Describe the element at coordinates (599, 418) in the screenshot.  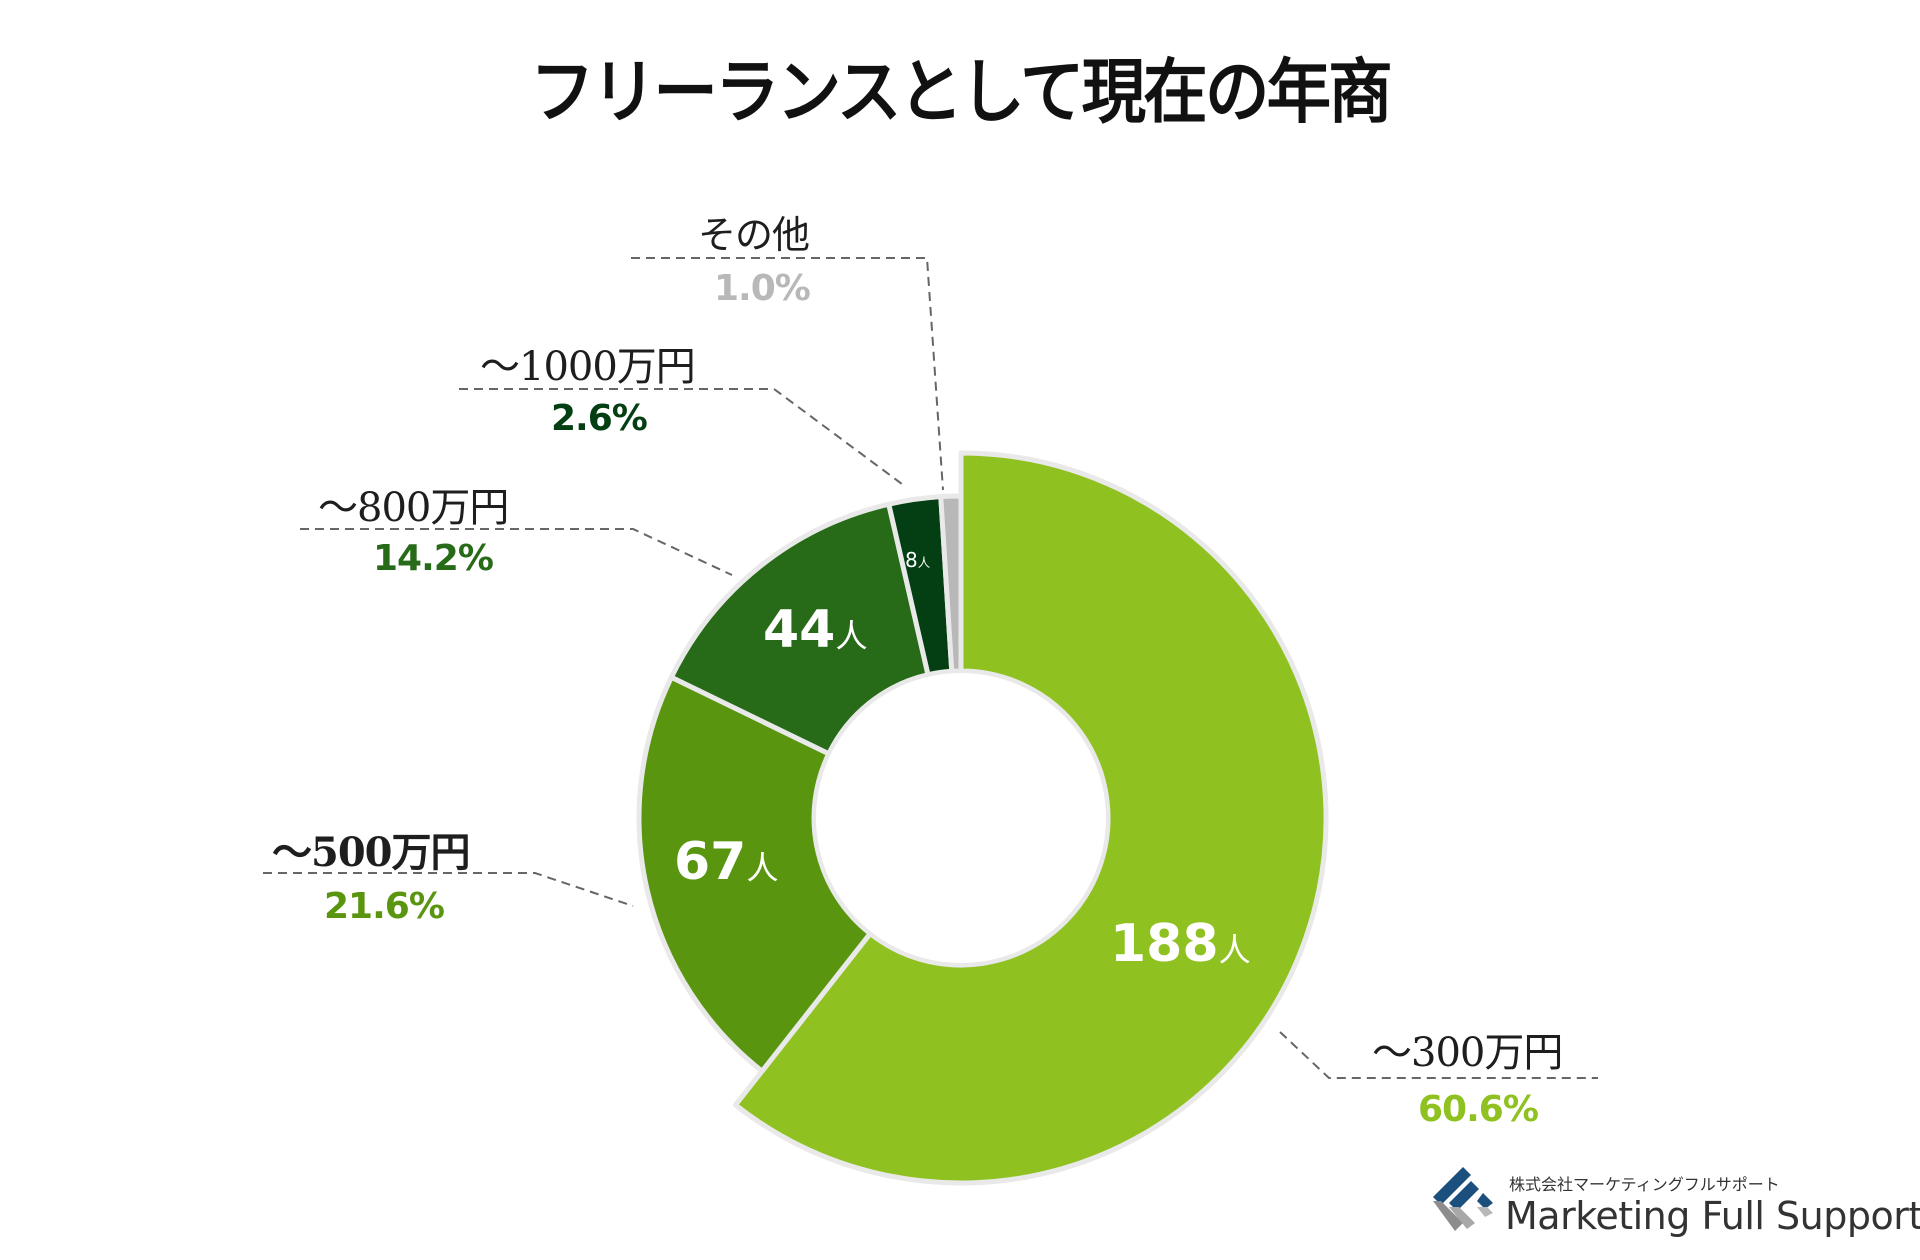
I see `pct-1000: 2.6%` at that location.